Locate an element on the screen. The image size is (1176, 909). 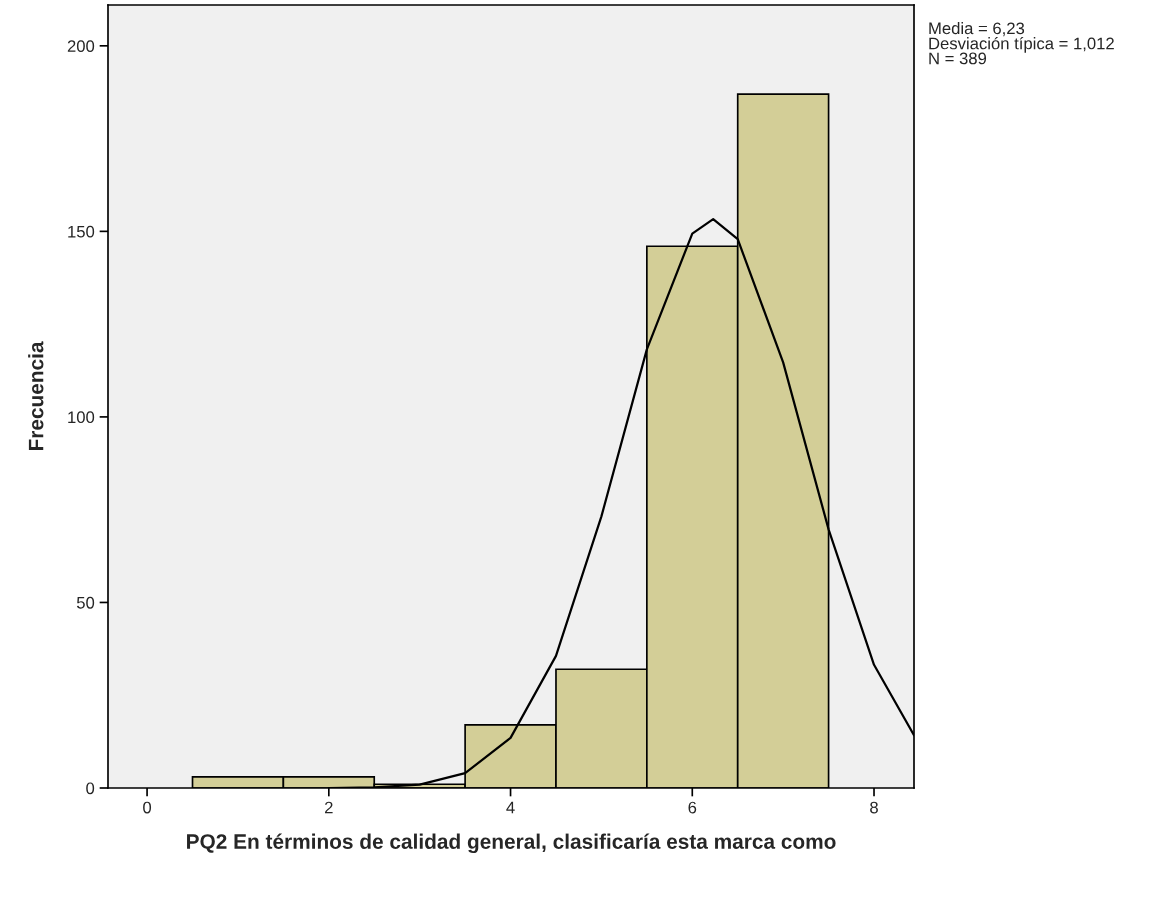
x-tick-label: 2 is located at coordinates (329, 807).